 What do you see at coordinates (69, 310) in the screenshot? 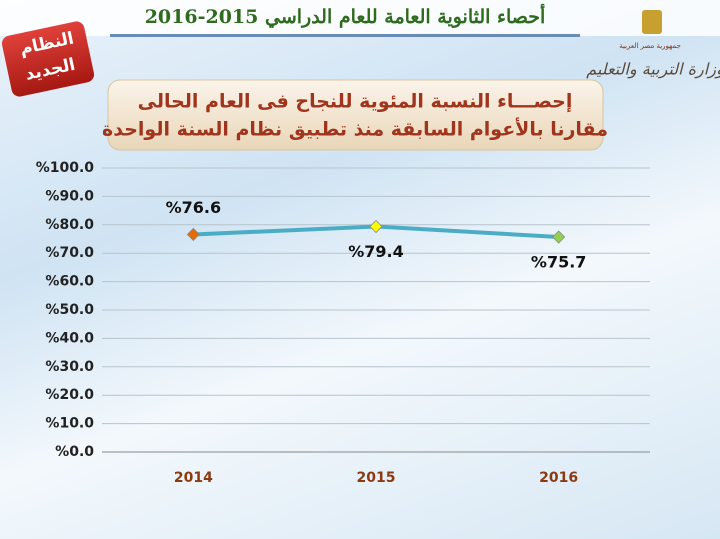
I see `y-tick-label: %50.0` at bounding box center [69, 310].